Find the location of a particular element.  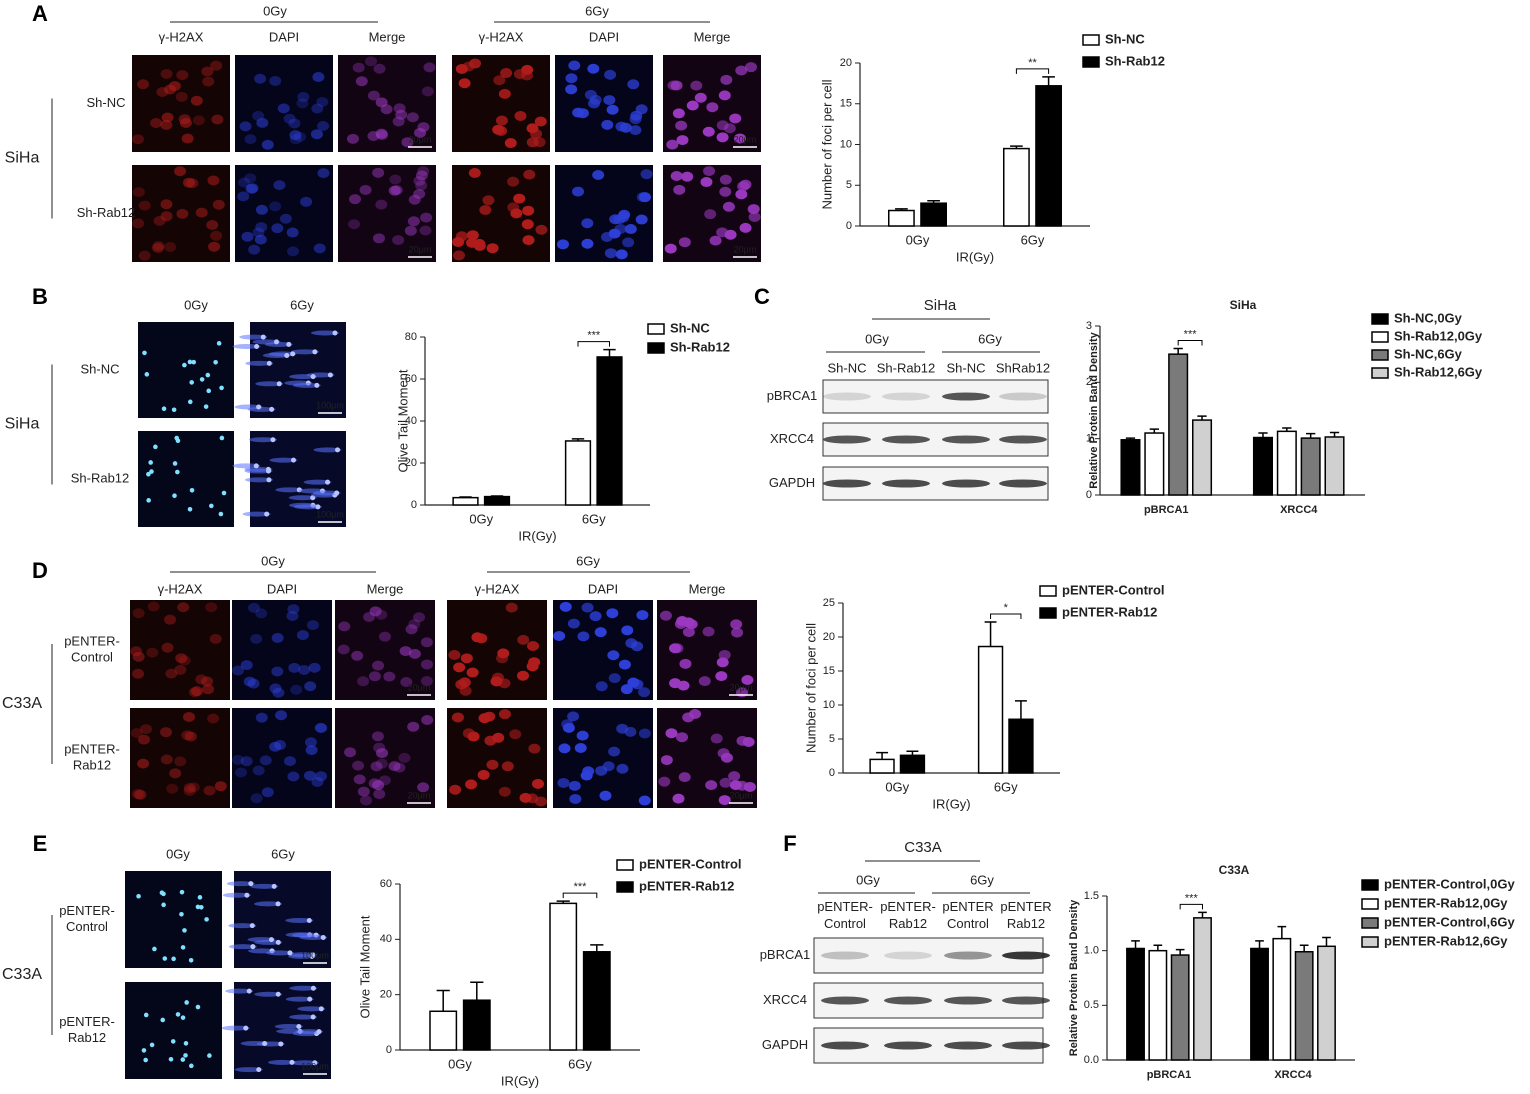

blot-title: C33A is located at coordinates (923, 847).